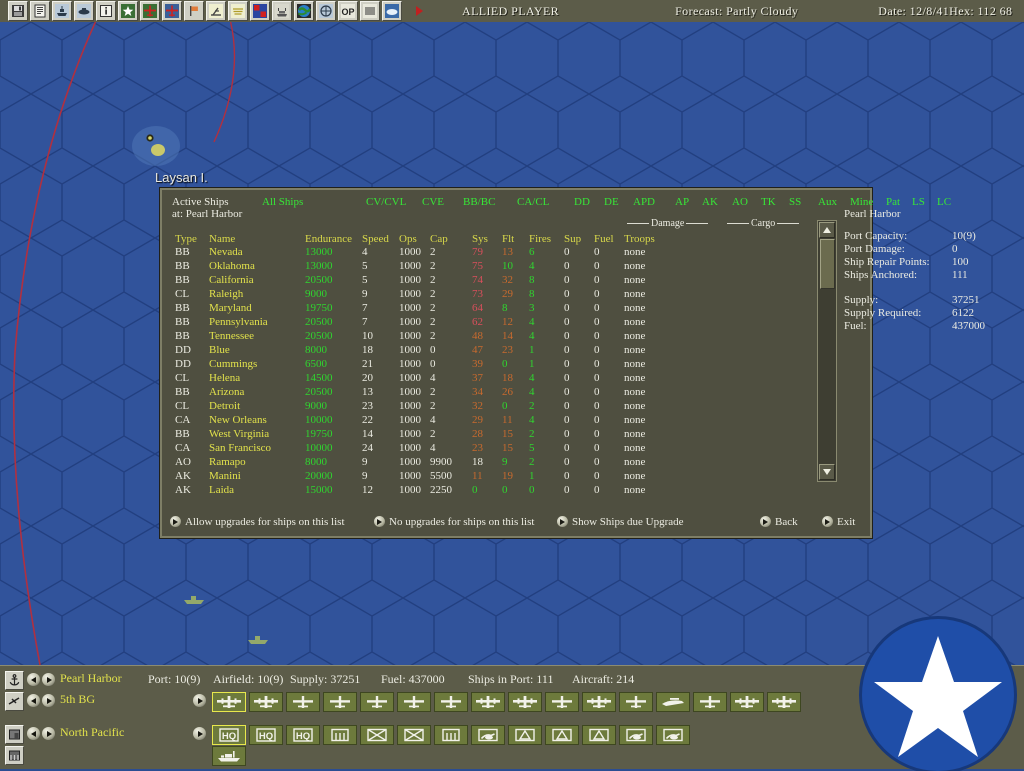 Image resolution: width=1024 pixels, height=771 pixels. What do you see at coordinates (199, 733) in the screenshot?
I see `ground-units-next-button` at bounding box center [199, 733].